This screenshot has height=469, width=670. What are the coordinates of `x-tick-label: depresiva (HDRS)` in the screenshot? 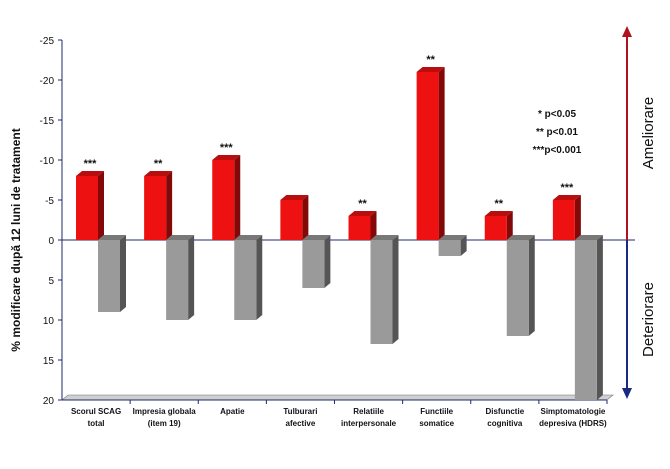 It's located at (573, 423).